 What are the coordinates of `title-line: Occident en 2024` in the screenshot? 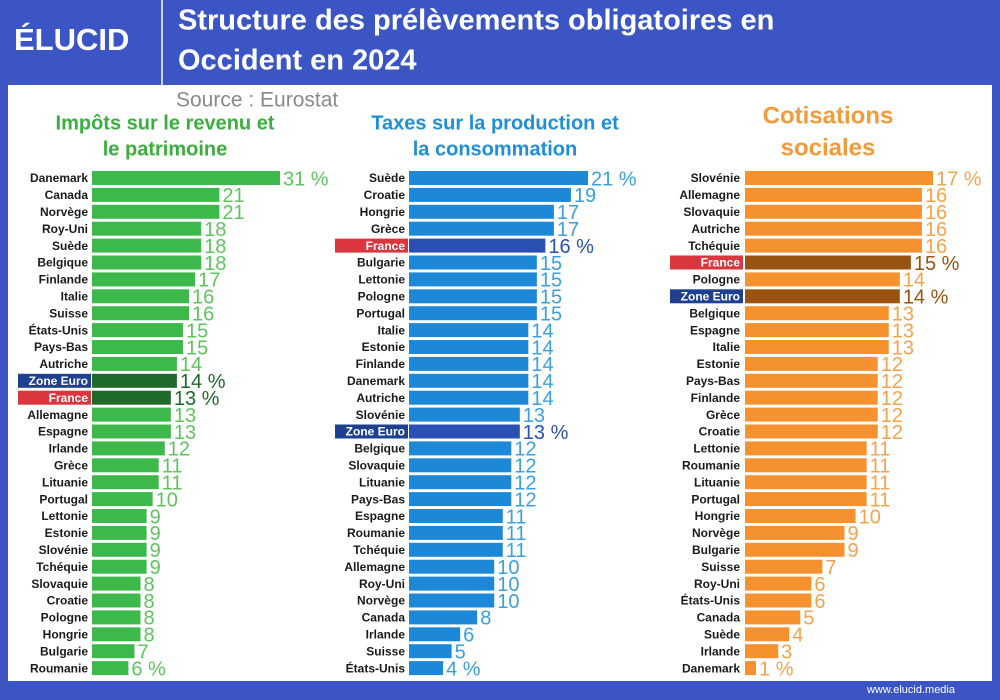 It's located at (297, 61).